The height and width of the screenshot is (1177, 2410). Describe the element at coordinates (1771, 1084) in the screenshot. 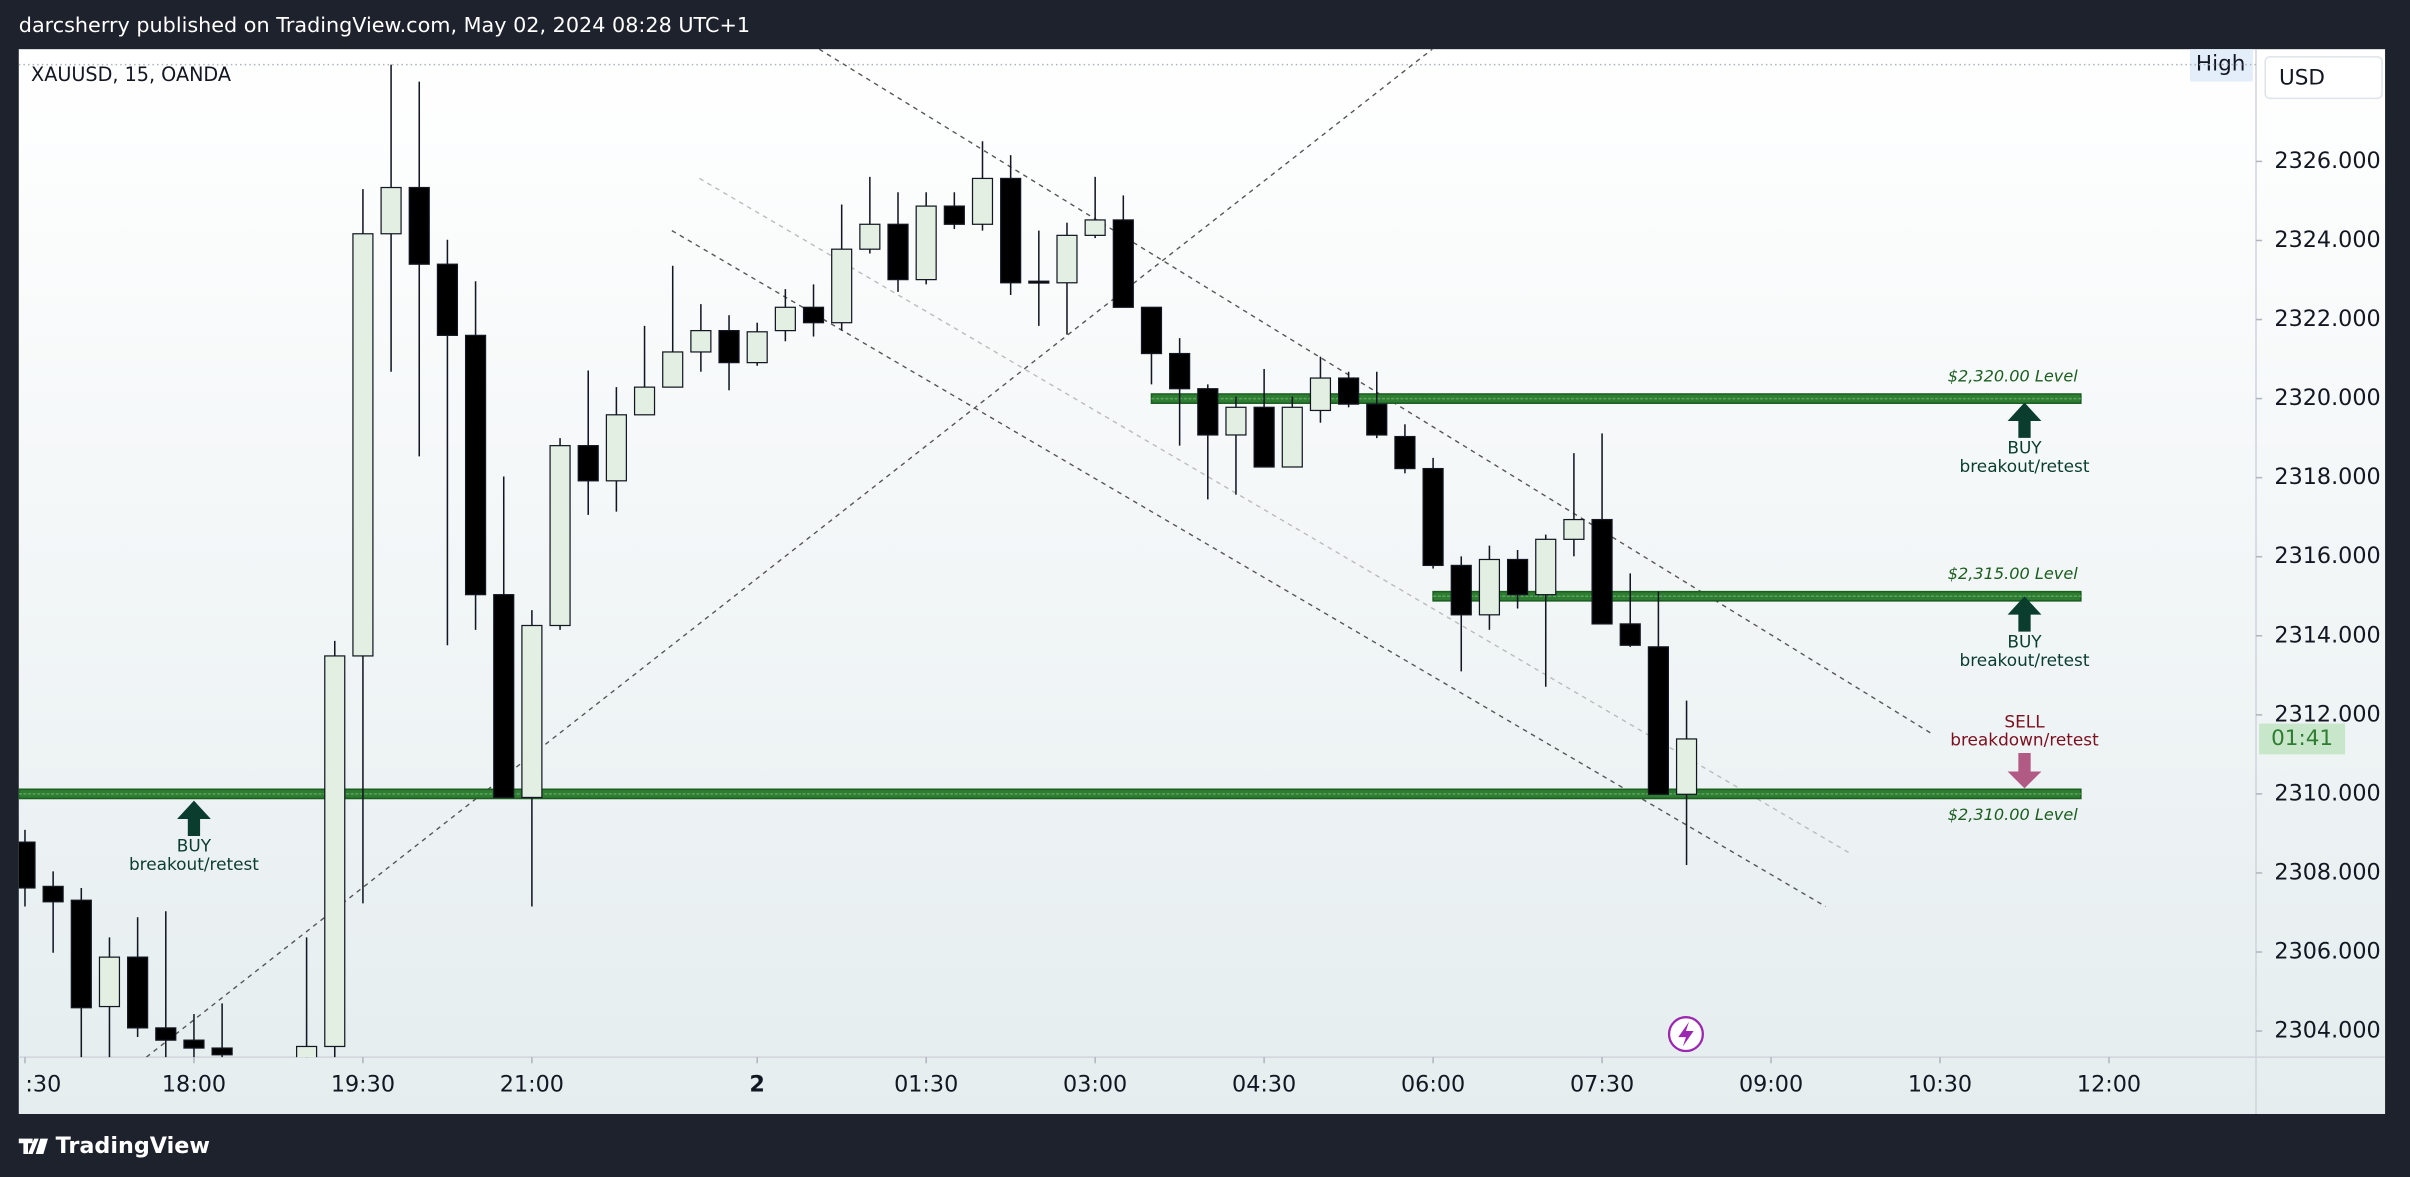

I see `x-tick-label: 09:00` at that location.